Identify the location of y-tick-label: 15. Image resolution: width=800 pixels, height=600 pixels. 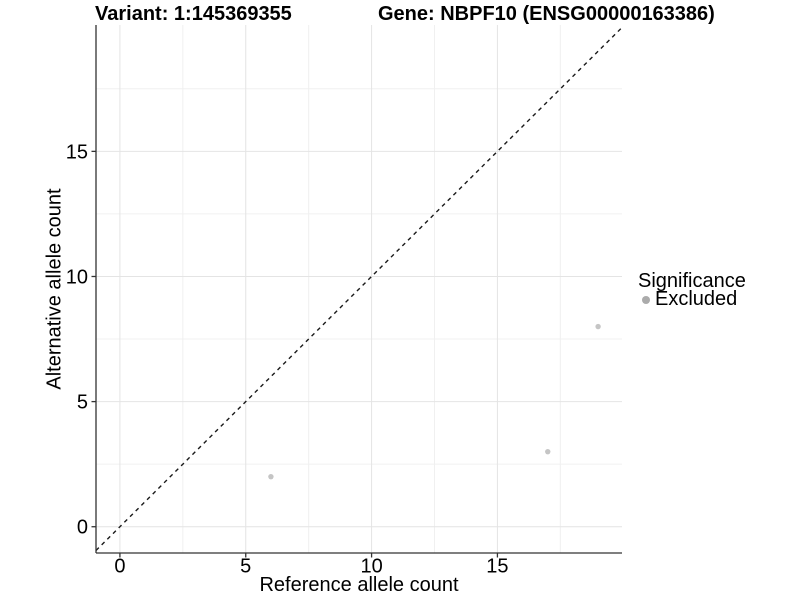
(77, 152).